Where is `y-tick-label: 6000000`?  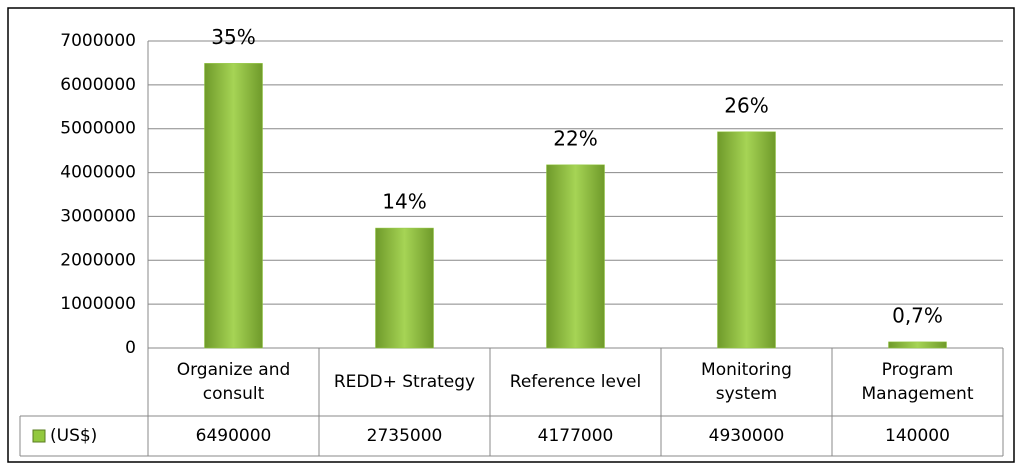 y-tick-label: 6000000 is located at coordinates (98, 85).